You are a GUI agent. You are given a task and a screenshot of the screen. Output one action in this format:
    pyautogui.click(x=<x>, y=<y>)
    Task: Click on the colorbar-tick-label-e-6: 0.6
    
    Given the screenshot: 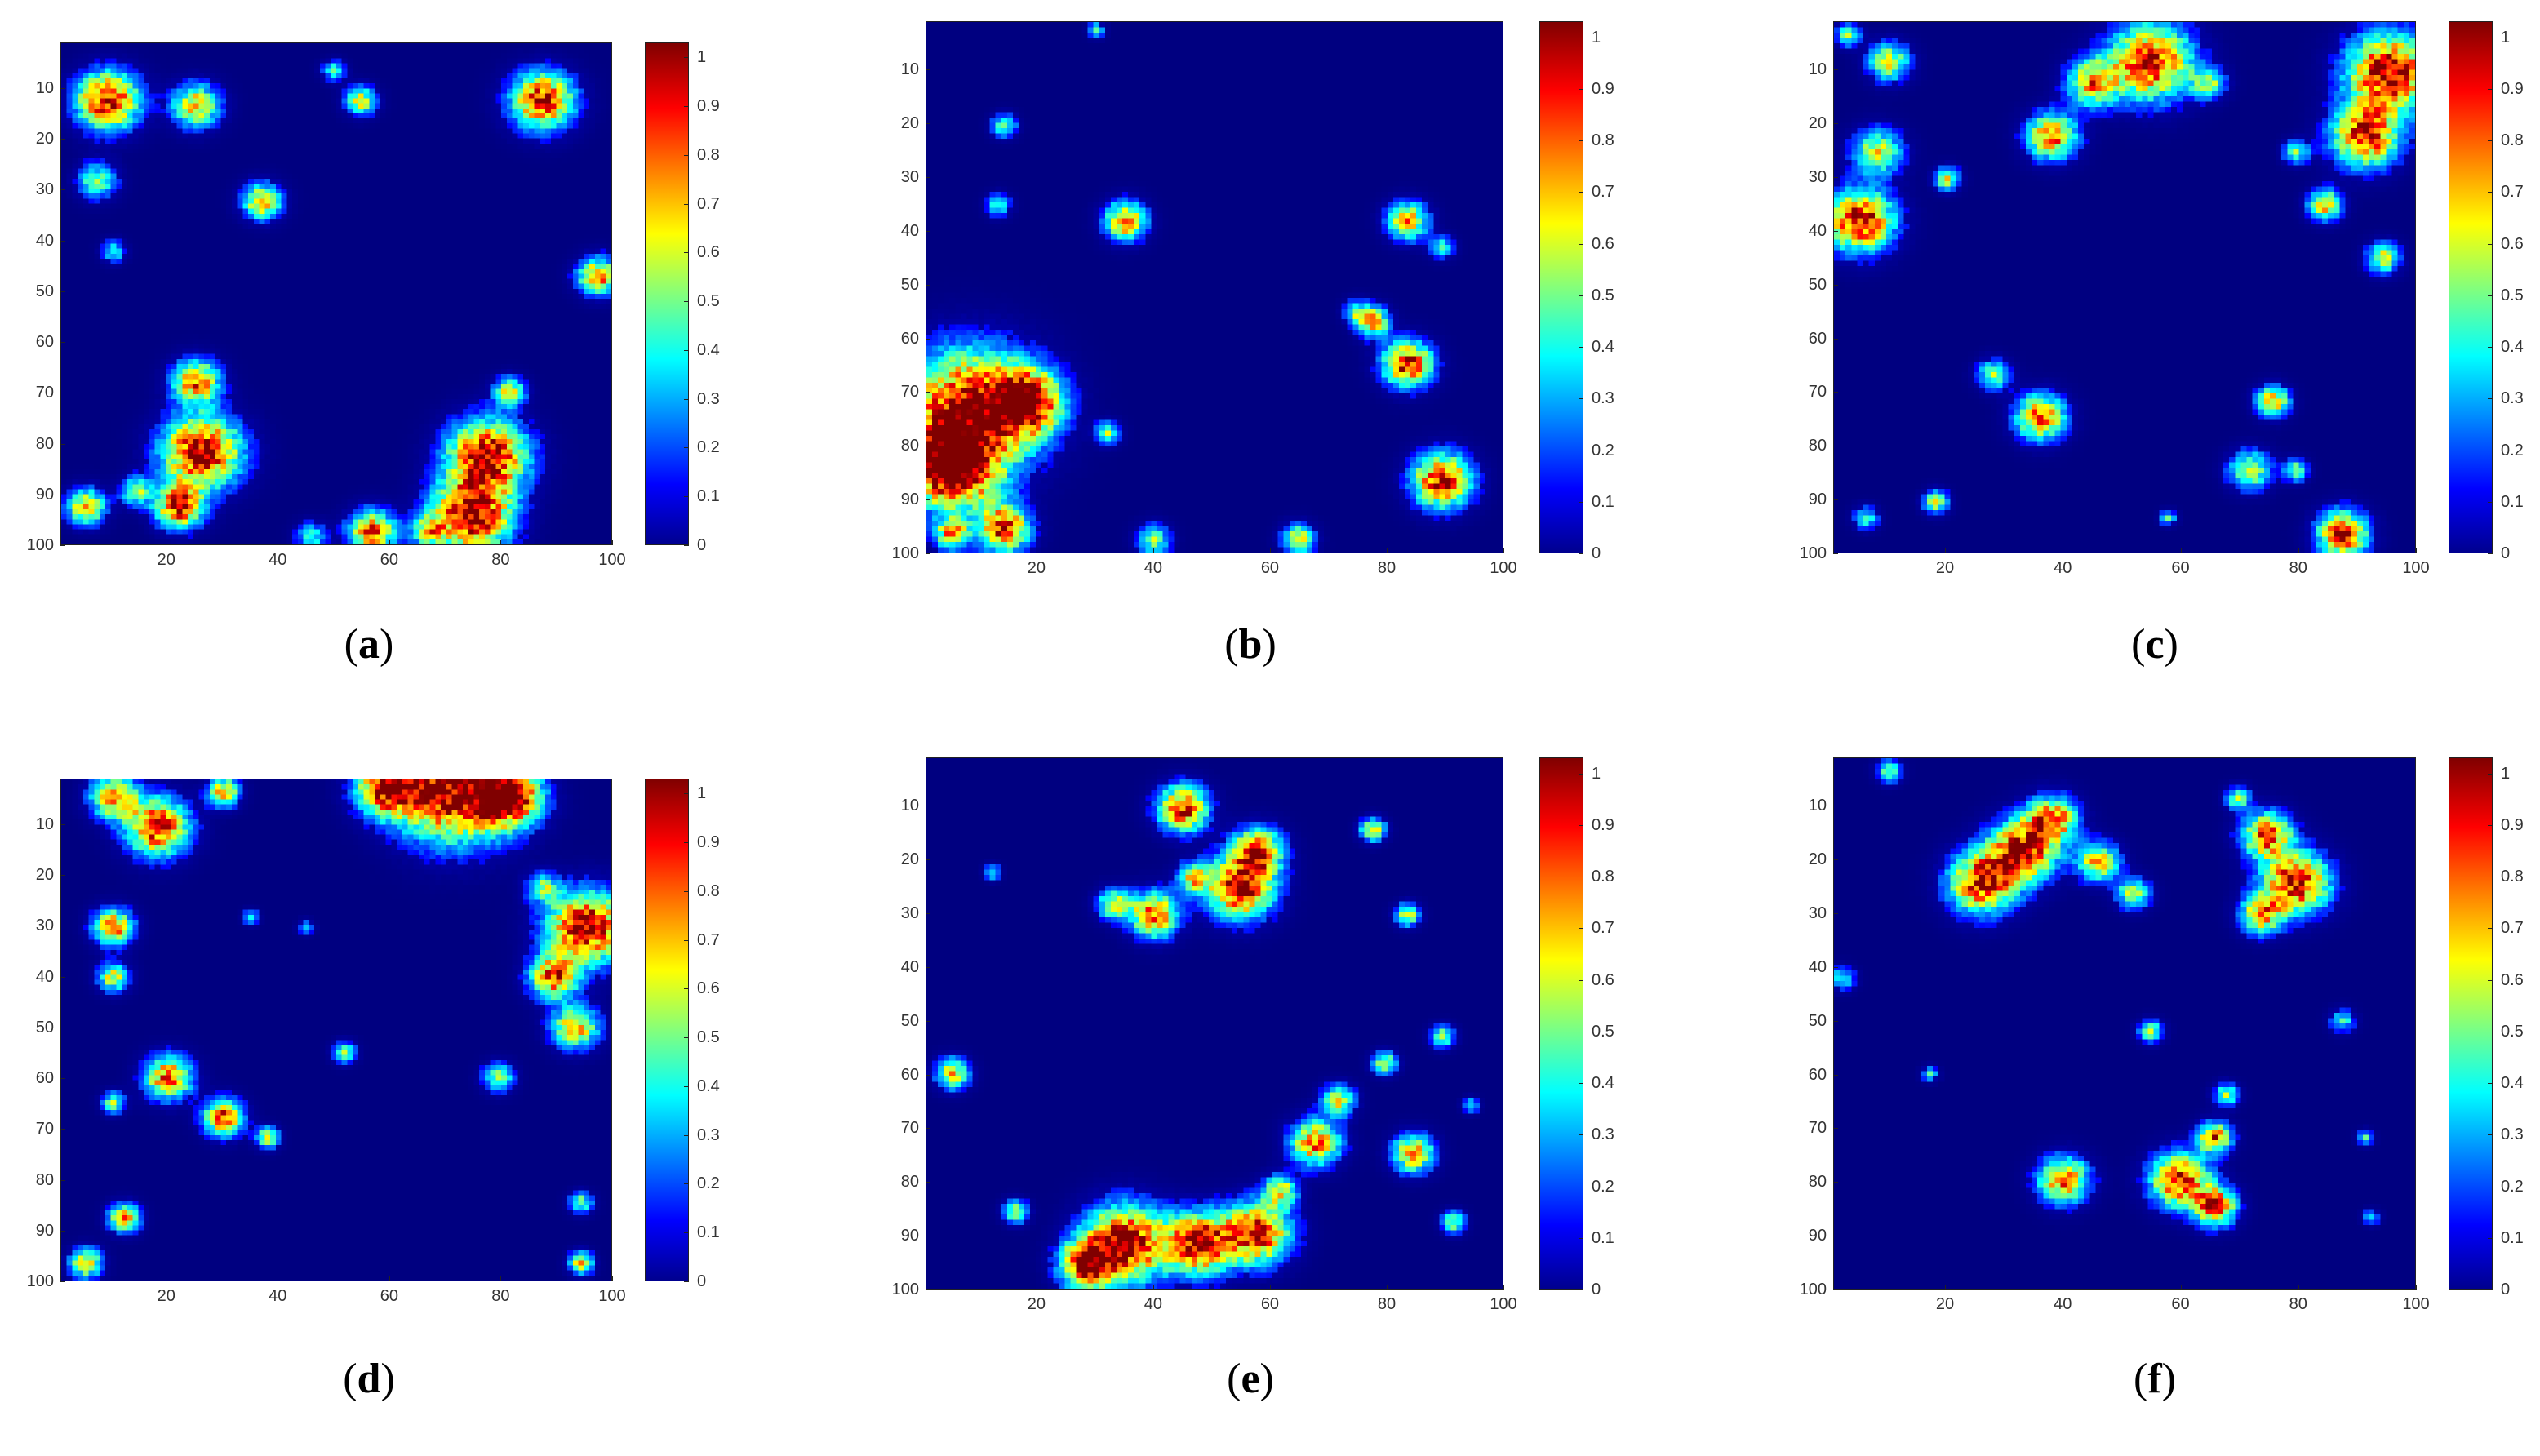 What is the action you would take?
    pyautogui.click(x=1603, y=979)
    